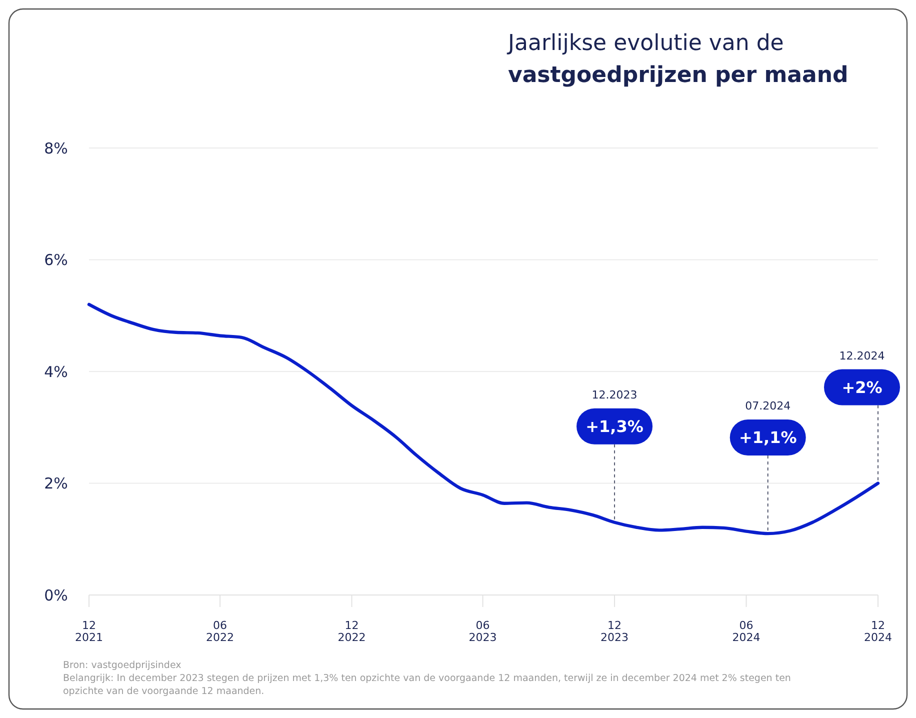 The height and width of the screenshot is (718, 916). Describe the element at coordinates (89, 631) in the screenshot. I see `x-tick-label: 12 2021` at that location.